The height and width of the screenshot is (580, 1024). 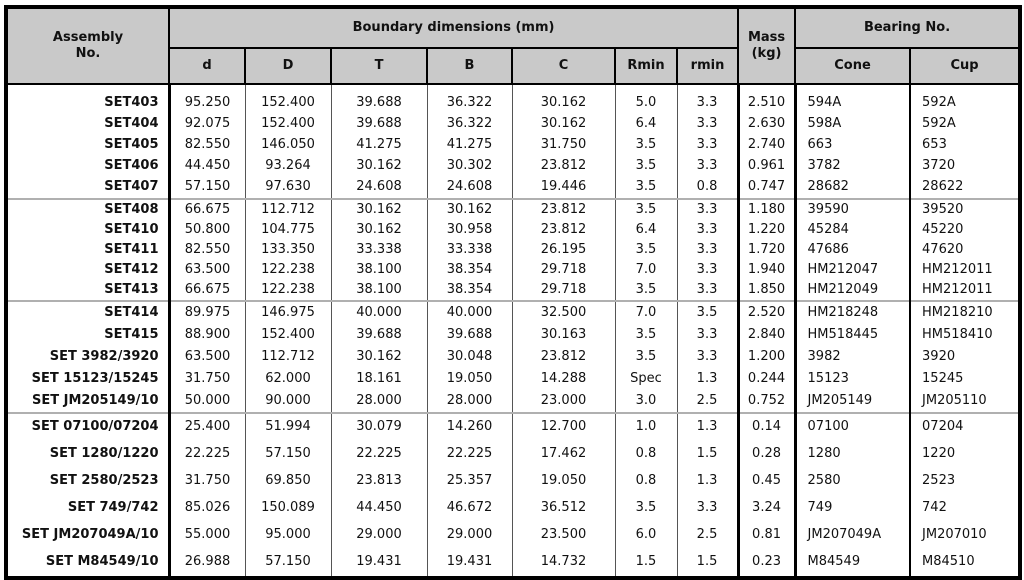 I want to click on cell-mass: 2.840, so click(x=766, y=335).